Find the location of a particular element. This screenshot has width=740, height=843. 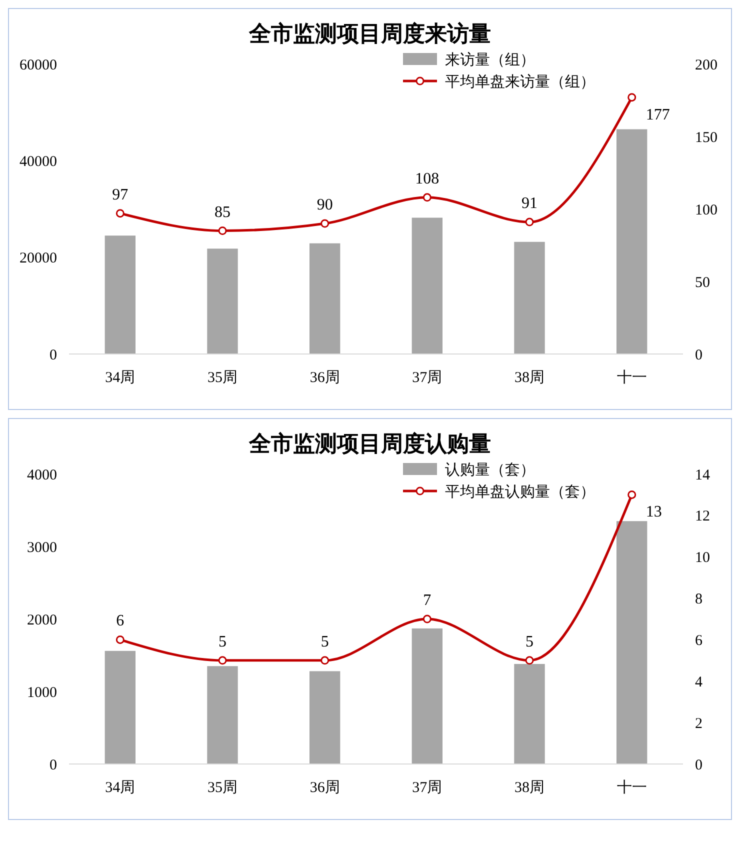

y-tick-label: 3000 is located at coordinates (42, 548).